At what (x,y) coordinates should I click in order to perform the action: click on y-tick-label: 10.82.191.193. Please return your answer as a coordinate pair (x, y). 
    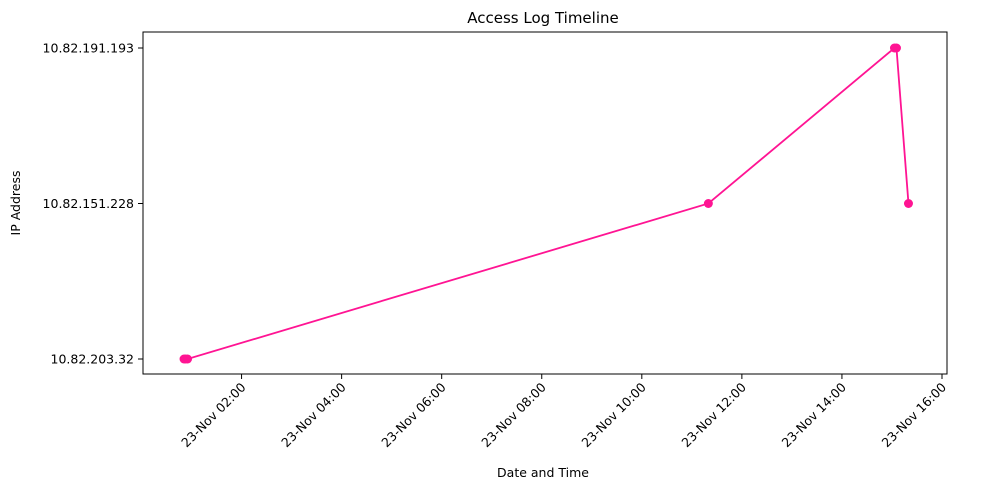
    Looking at the image, I should click on (88, 48).